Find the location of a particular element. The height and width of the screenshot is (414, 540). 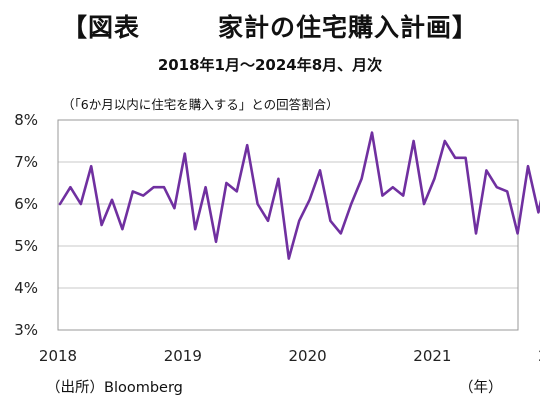

y-tick-label: 4% is located at coordinates (26, 288).